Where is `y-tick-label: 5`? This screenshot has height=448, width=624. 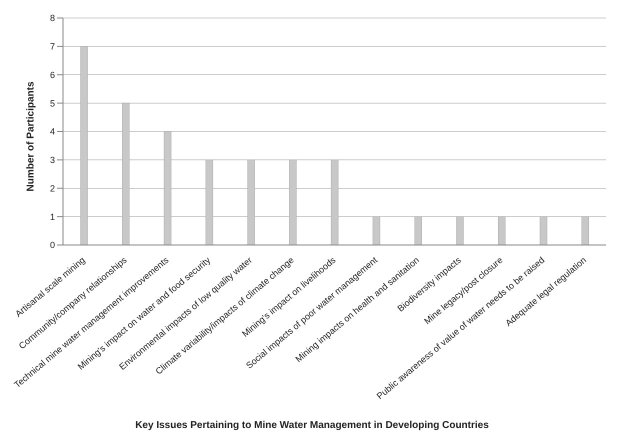
y-tick-label: 5 is located at coordinates (52, 103).